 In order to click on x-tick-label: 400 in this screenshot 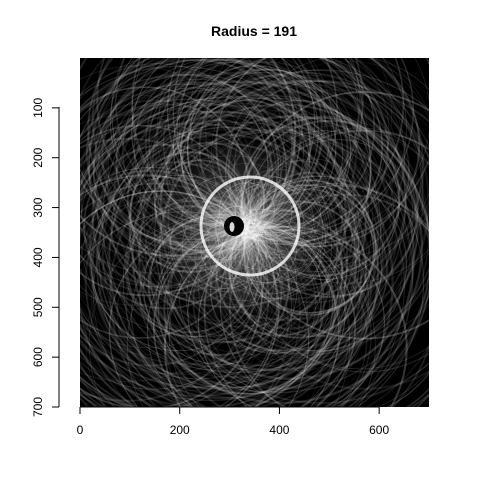, I will do `click(279, 430)`.